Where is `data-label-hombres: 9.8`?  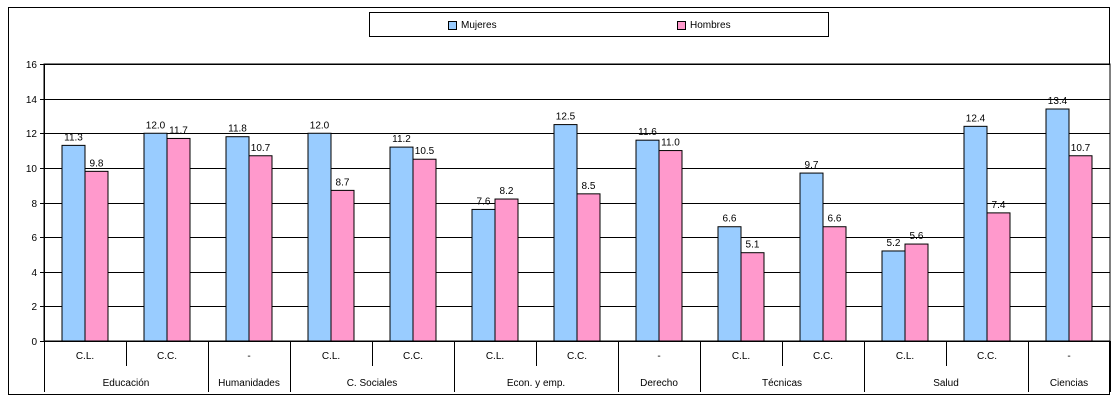 data-label-hombres: 9.8 is located at coordinates (97, 163).